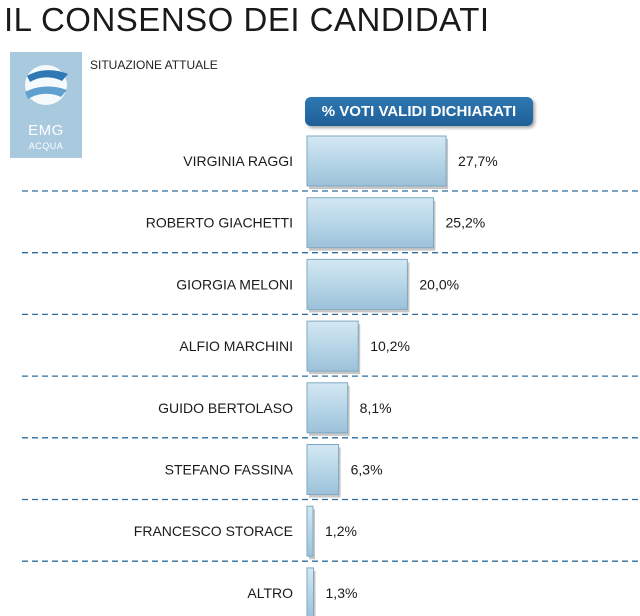 This screenshot has height=616, width=640. Describe the element at coordinates (466, 223) in the screenshot. I see `value-label: 25,2%` at that location.